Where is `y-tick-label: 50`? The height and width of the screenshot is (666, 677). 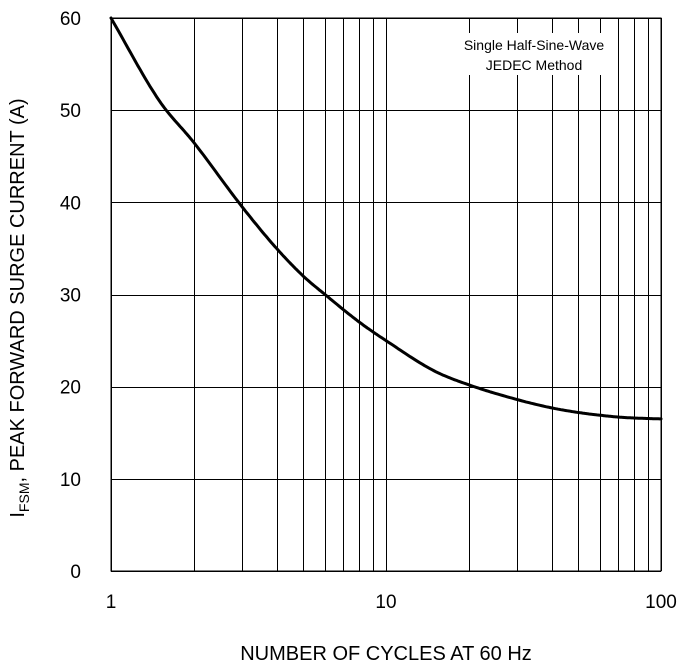
y-tick-label: 50 is located at coordinates (70, 111).